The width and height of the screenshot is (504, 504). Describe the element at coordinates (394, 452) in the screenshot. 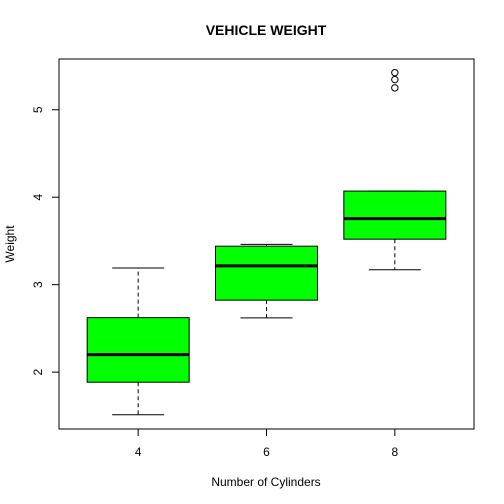

I see `x-tick-label: 8` at that location.